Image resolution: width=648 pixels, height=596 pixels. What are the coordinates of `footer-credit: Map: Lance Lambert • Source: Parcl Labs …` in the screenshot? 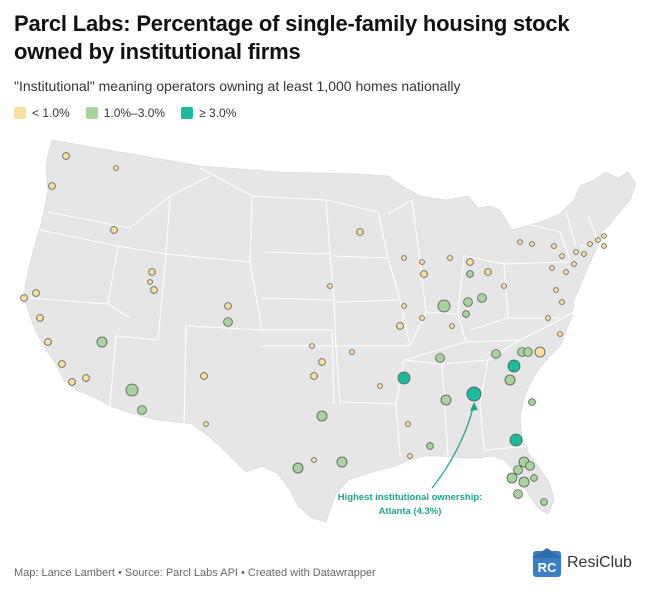 It's located at (195, 573).